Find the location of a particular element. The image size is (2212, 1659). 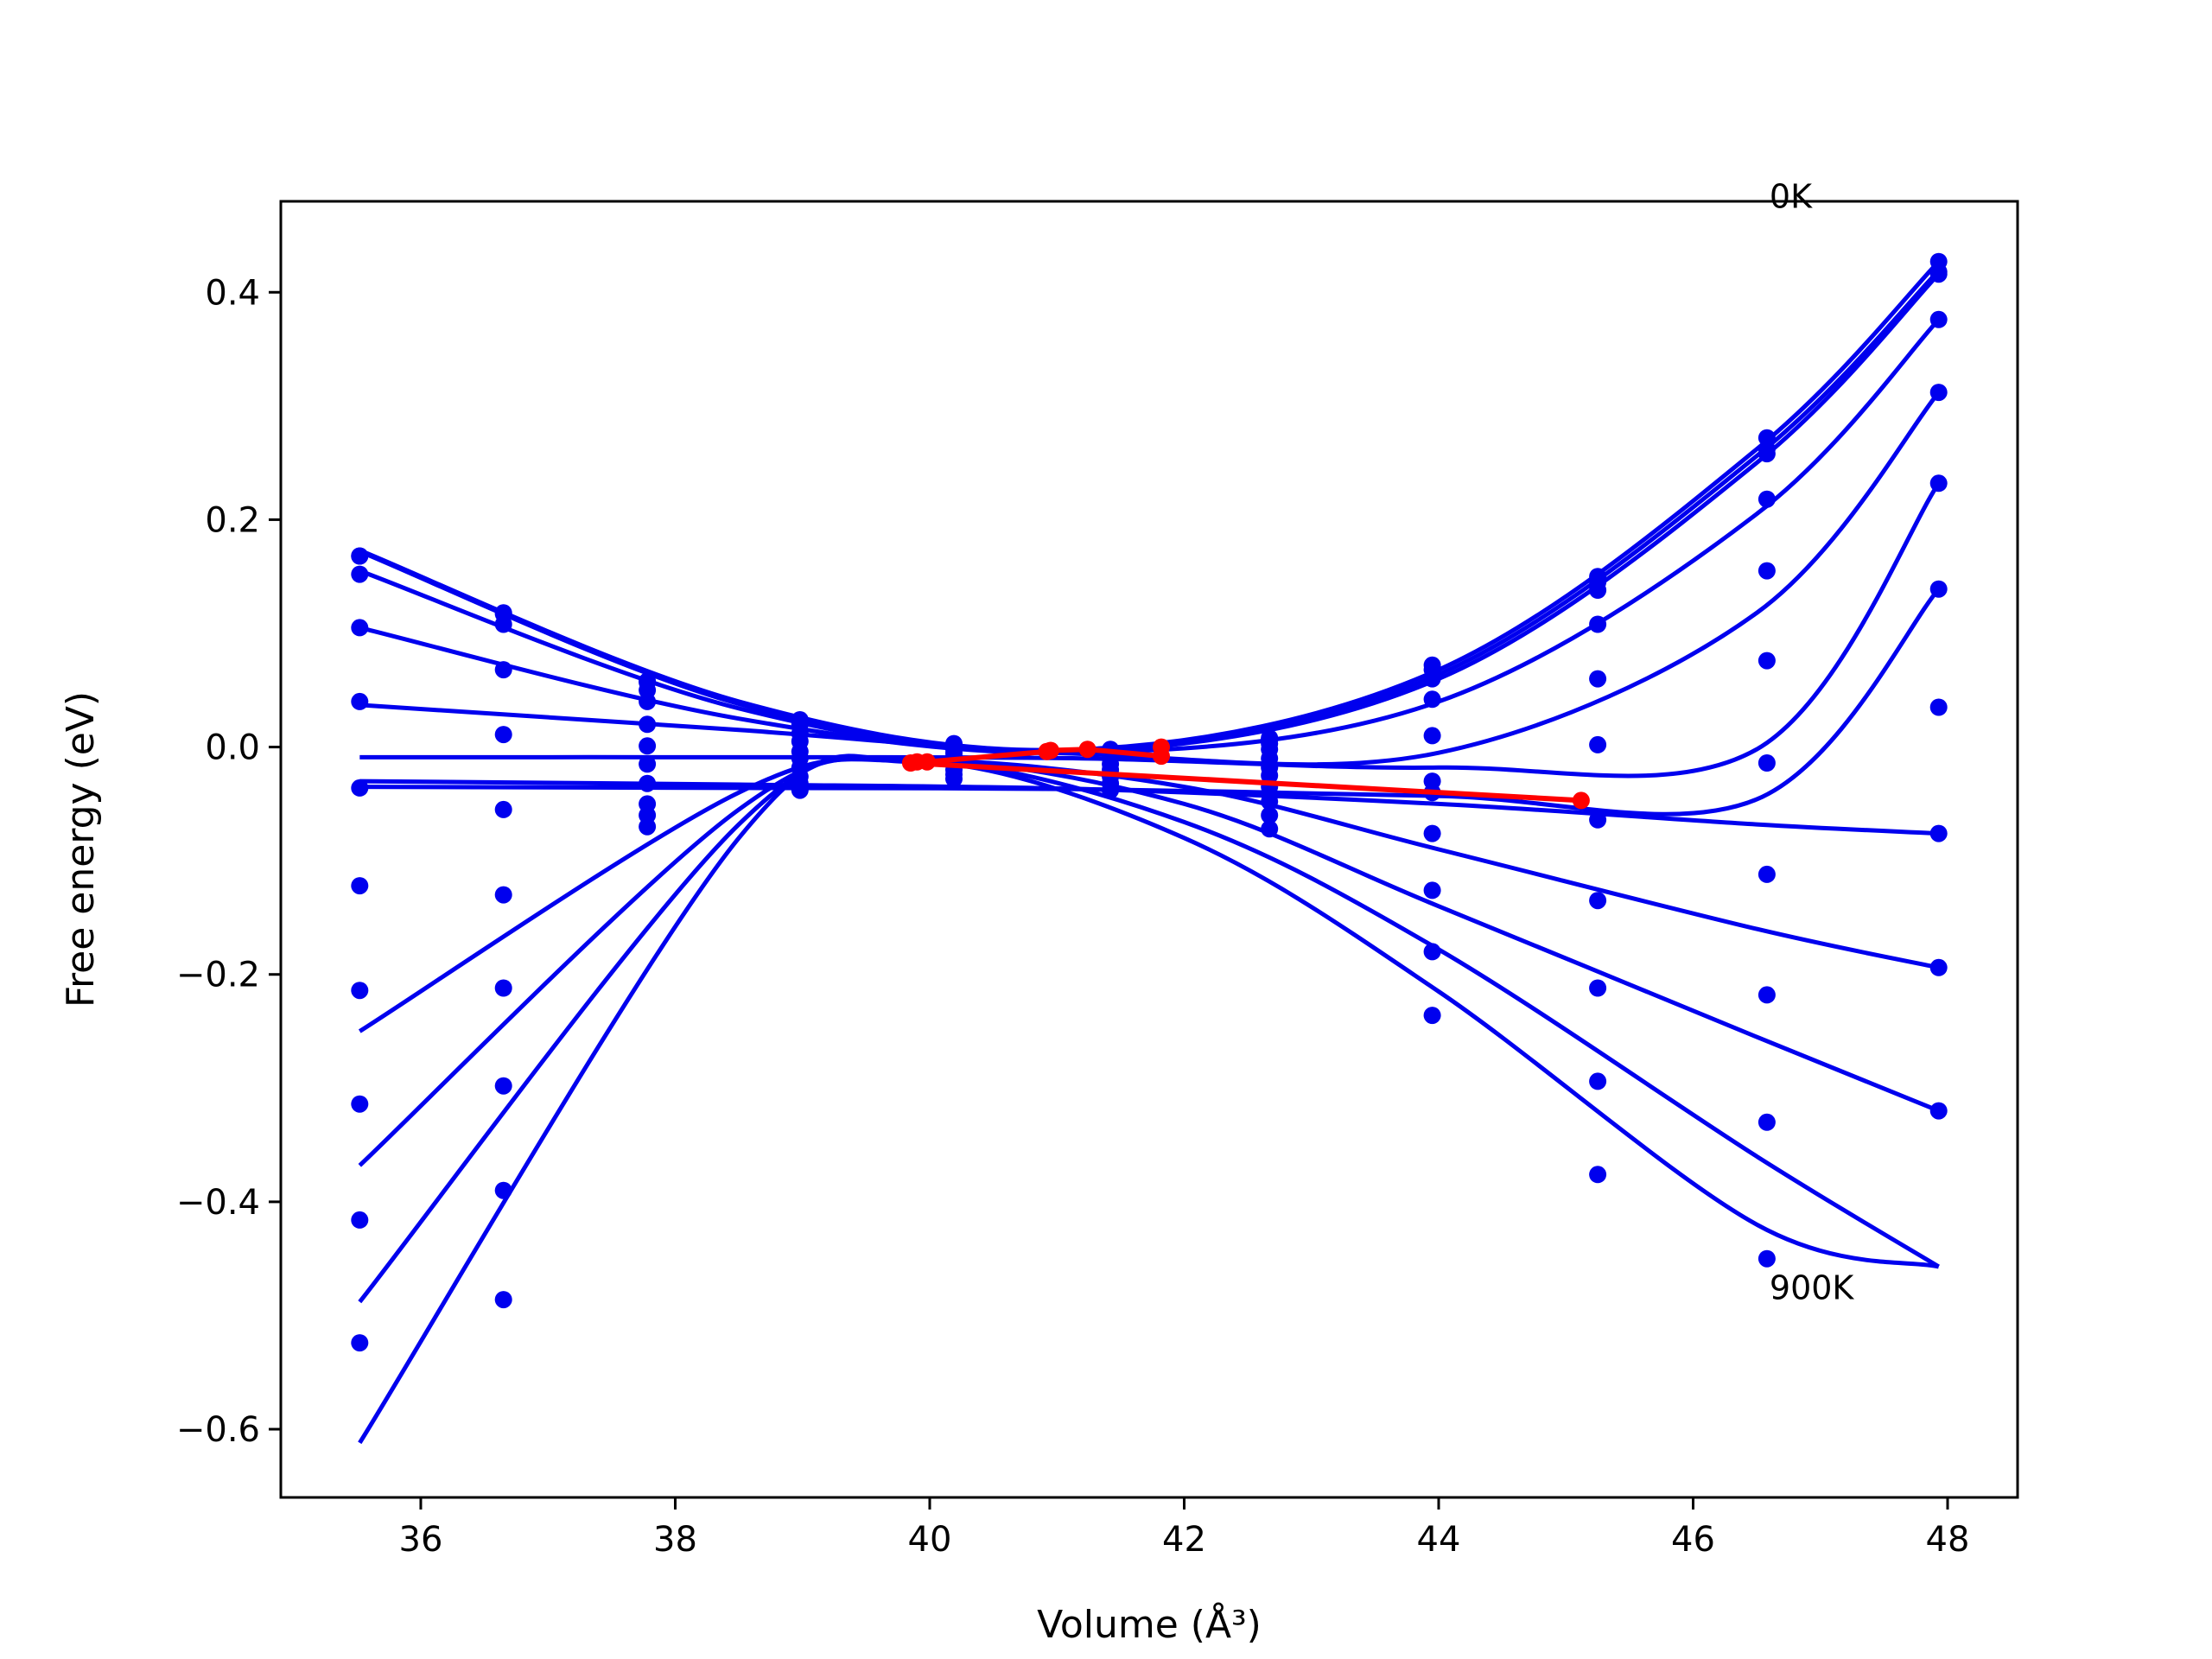

x-axis-label: Volume (Å³) is located at coordinates (1149, 1624).